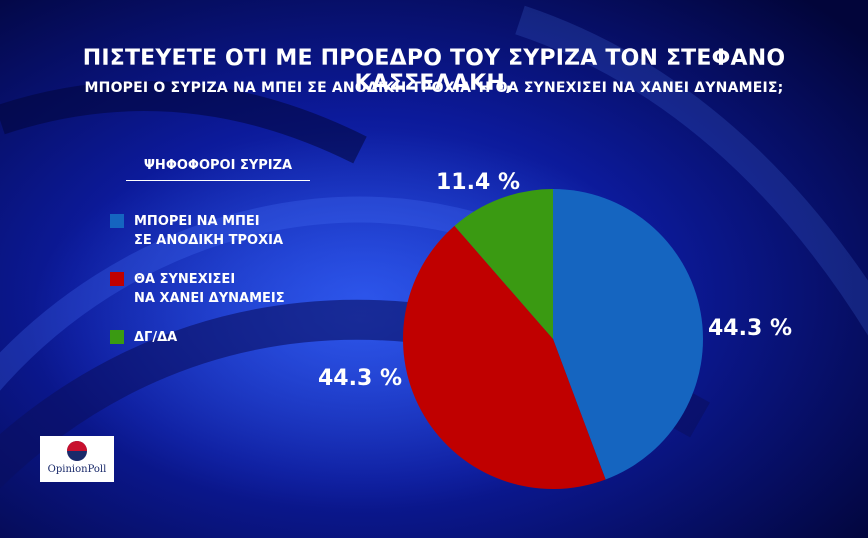 The width and height of the screenshot is (868, 538). I want to click on legend-swatch-green, so click(117, 337).